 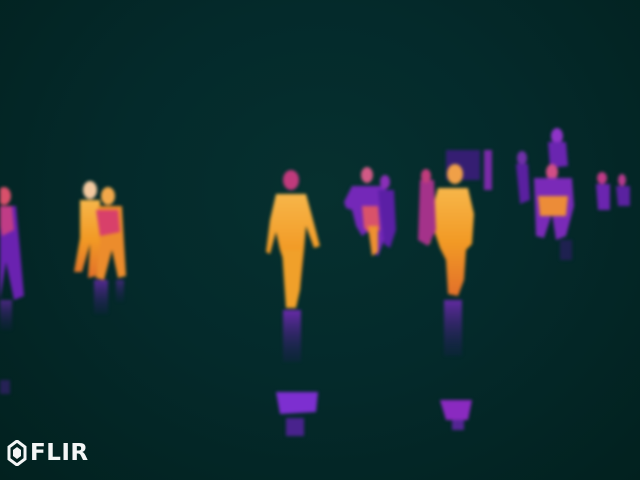 What do you see at coordinates (293, 303) in the screenshot?
I see `person-center` at bounding box center [293, 303].